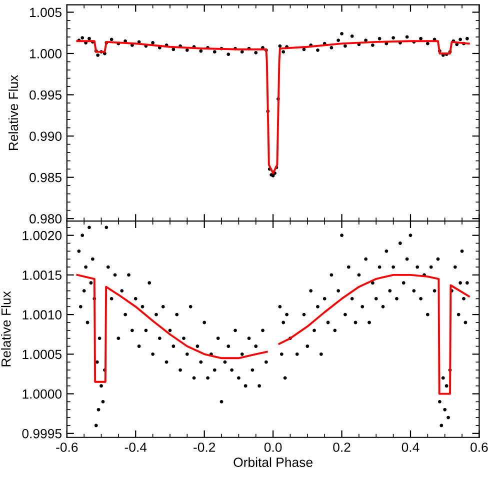 This screenshot has width=492, height=478. I want to click on y-tick-label: 1.0005, so click(42, 355).